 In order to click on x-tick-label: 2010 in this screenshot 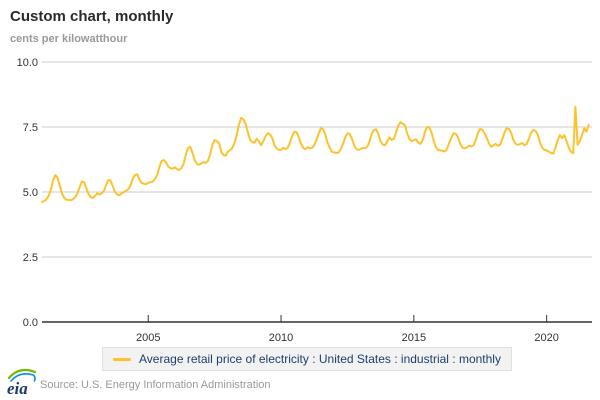, I will do `click(281, 338)`.